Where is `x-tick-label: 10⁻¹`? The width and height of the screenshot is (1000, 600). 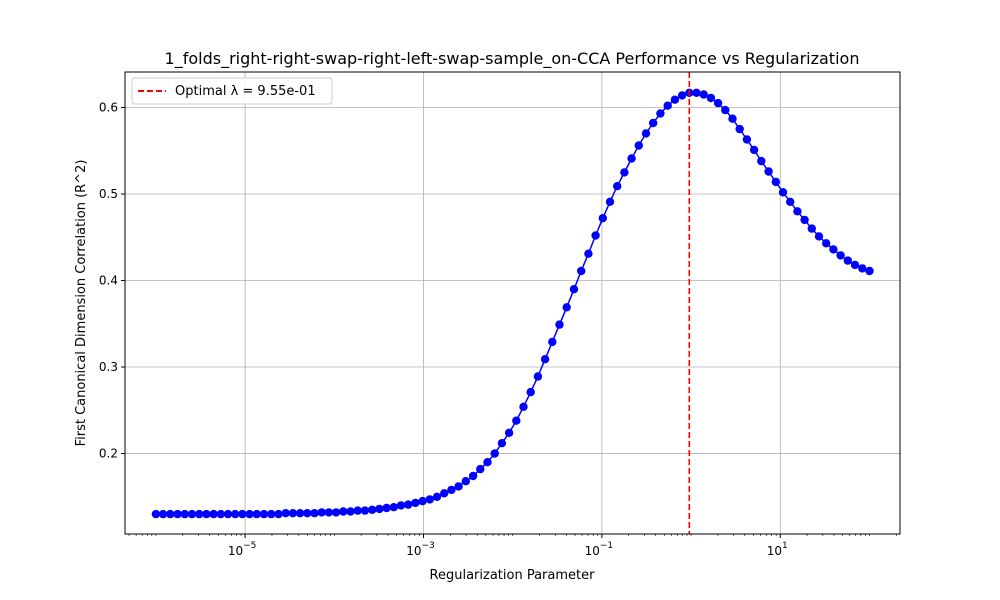 x-tick-label: 10⁻¹ is located at coordinates (599, 549).